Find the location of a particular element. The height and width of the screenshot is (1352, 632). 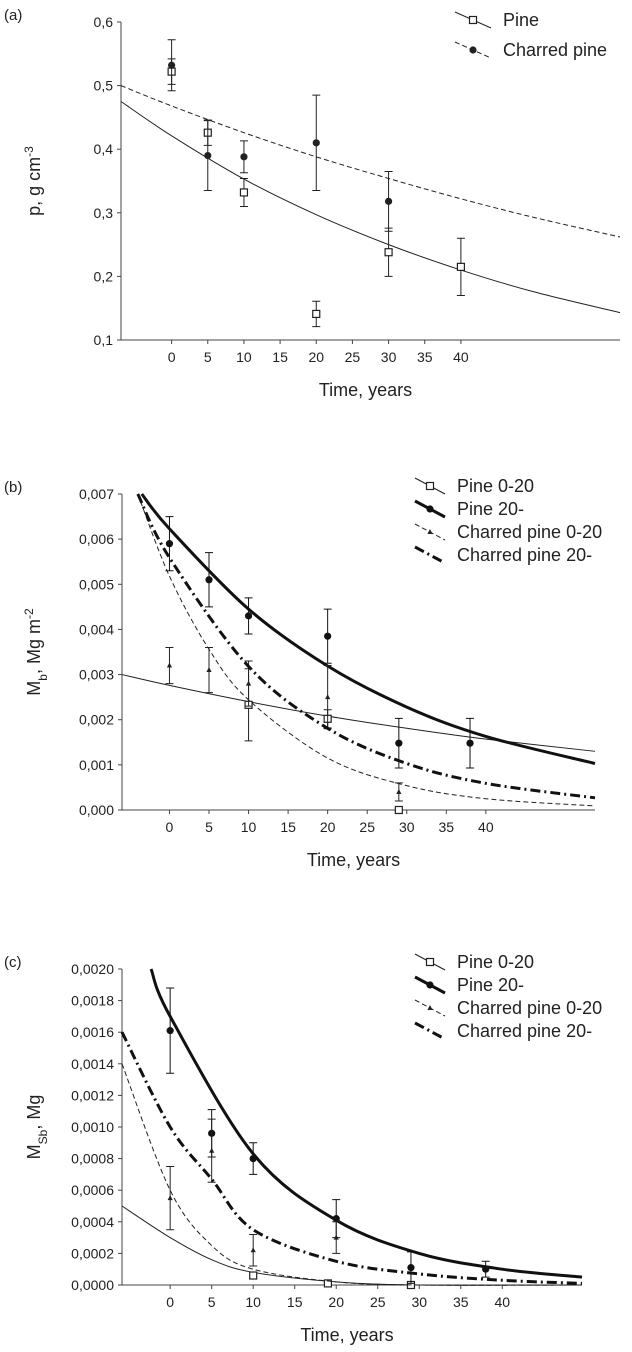

legend-label: Charred pine is located at coordinates (555, 50).